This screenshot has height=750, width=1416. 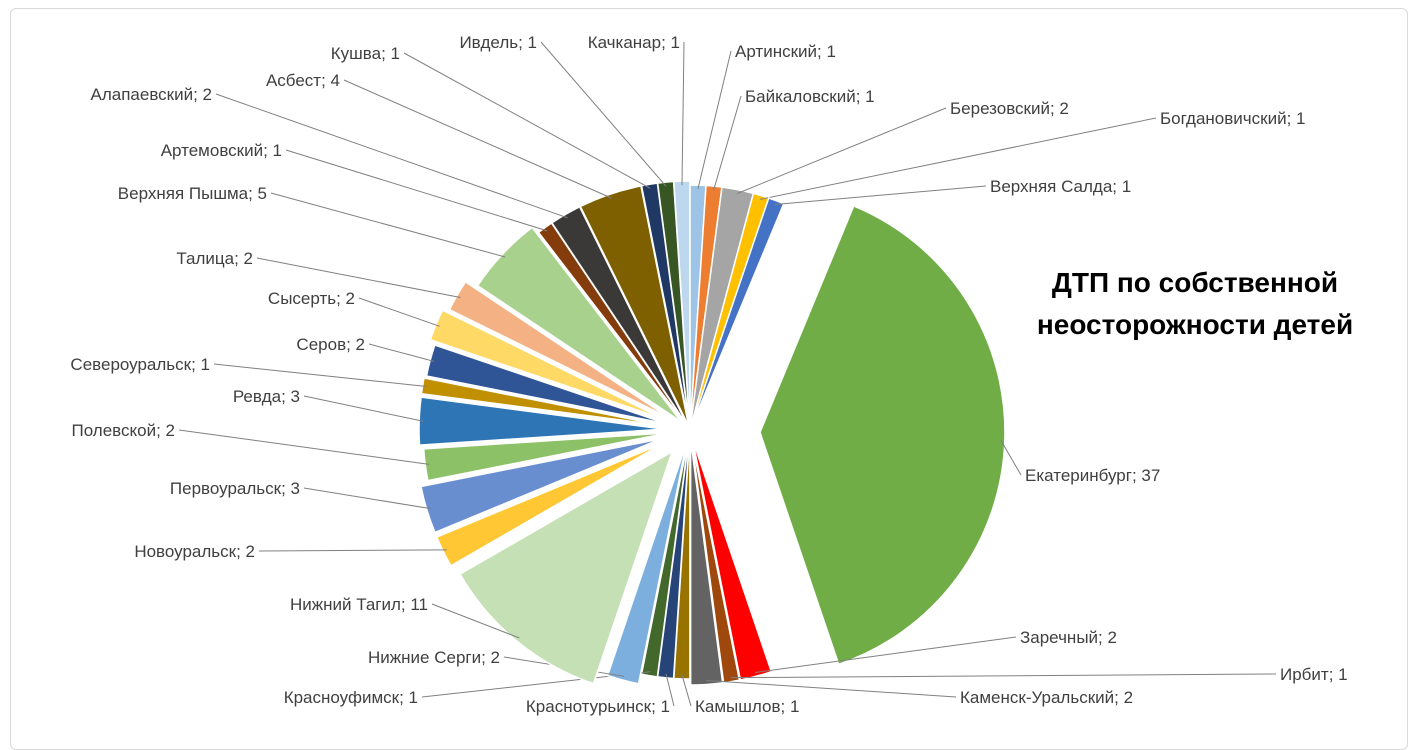 What do you see at coordinates (330, 344) in the screenshot?
I see `data-label: Серов; 2` at bounding box center [330, 344].